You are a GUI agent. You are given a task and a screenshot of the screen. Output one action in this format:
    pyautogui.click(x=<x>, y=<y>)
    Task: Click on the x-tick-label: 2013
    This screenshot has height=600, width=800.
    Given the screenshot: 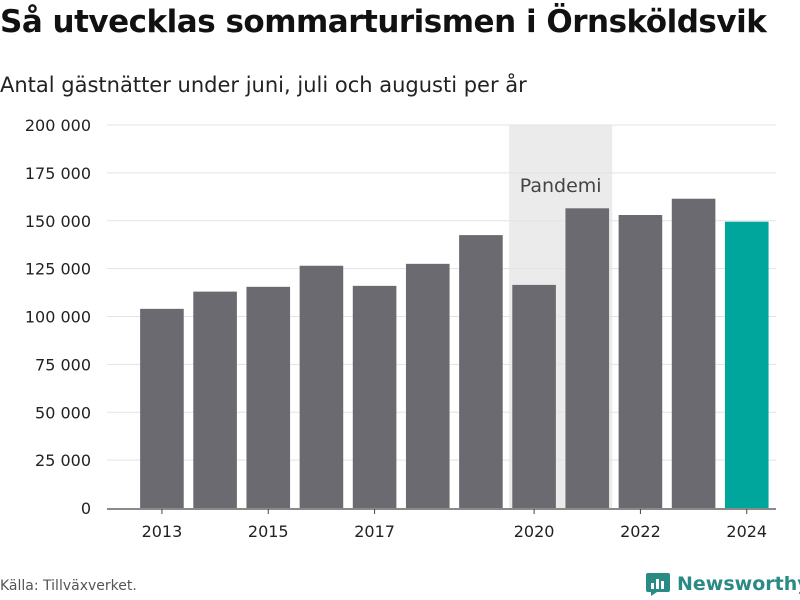 What is the action you would take?
    pyautogui.click(x=162, y=531)
    